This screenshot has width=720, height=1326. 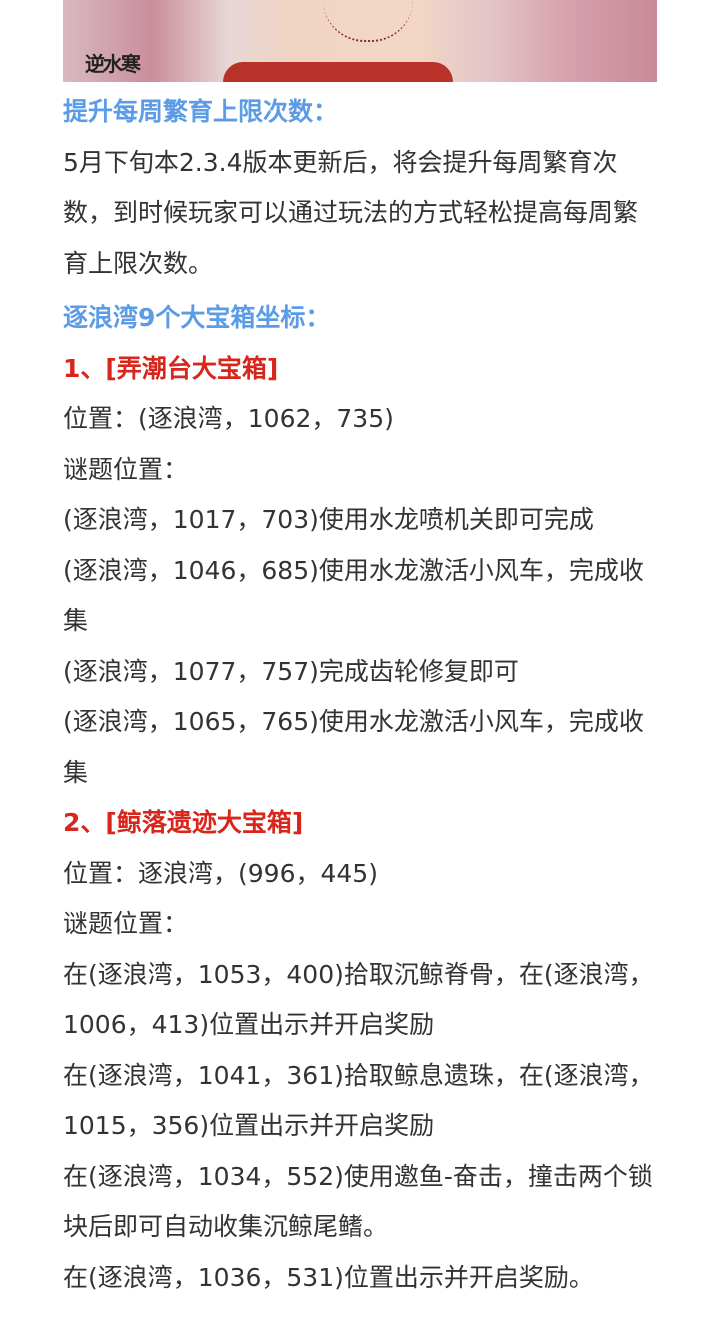 What do you see at coordinates (291, 671) in the screenshot?
I see `chest-1-puzzle: (逐浪湾，1077，757)完成齿轮修复即可` at bounding box center [291, 671].